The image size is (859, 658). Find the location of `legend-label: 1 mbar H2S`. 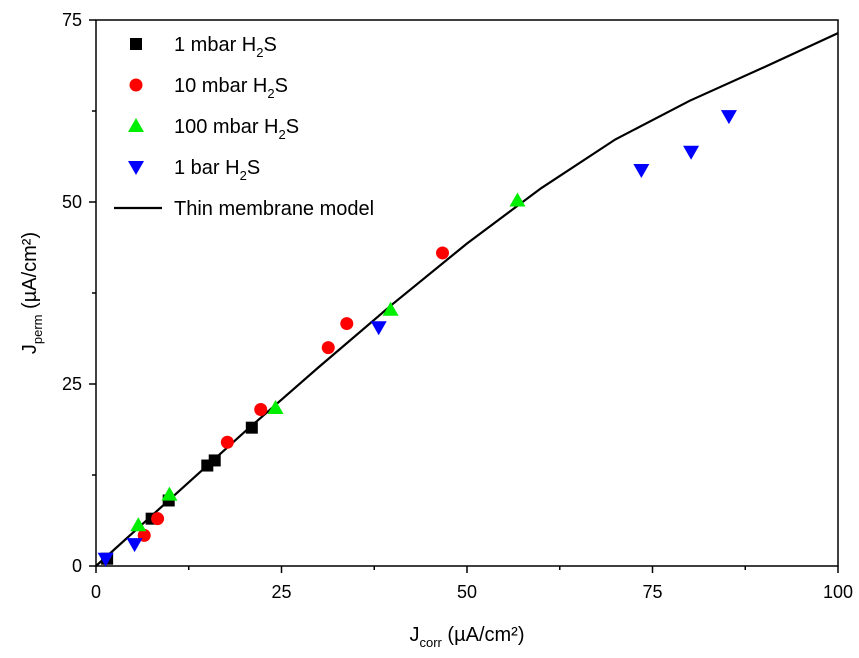

legend-label: 1 mbar H2S is located at coordinates (225, 47).